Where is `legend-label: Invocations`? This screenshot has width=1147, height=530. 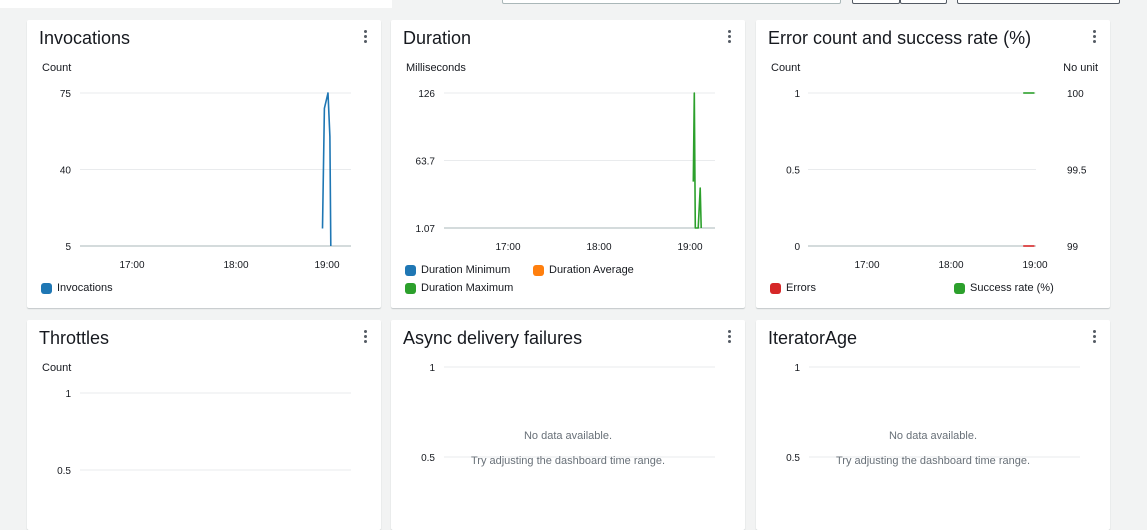 legend-label: Invocations is located at coordinates (85, 288).